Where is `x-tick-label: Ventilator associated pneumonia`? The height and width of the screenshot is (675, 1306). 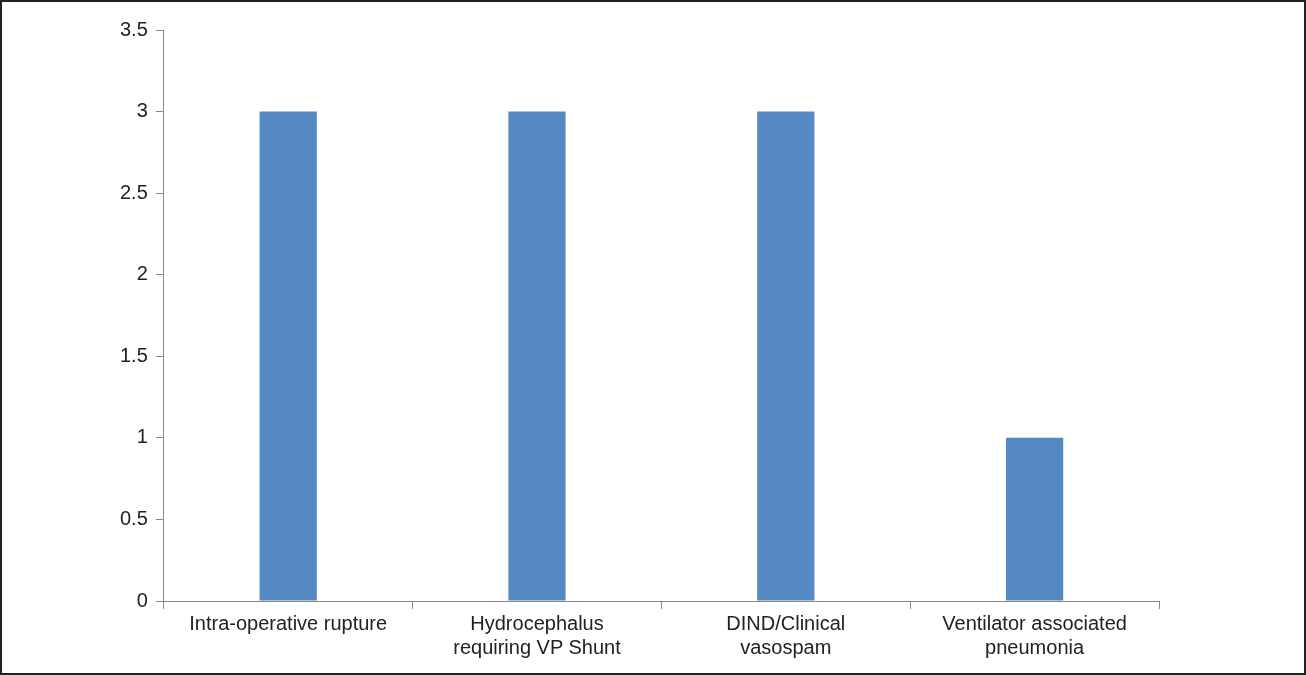
x-tick-label: Ventilator associated pneumonia is located at coordinates (1034, 634).